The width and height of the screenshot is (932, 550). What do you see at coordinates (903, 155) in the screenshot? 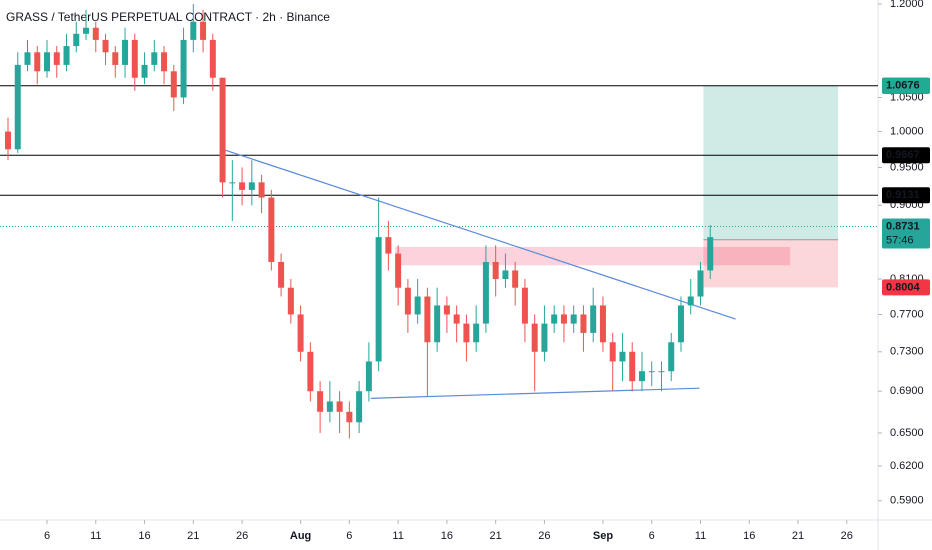
I see `level-label: 0.9667` at bounding box center [903, 155].